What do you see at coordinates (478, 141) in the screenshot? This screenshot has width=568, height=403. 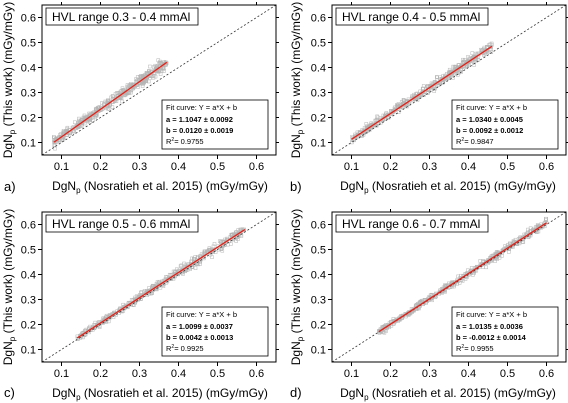 I see `fit-r2-value: = 0.9847` at bounding box center [478, 141].